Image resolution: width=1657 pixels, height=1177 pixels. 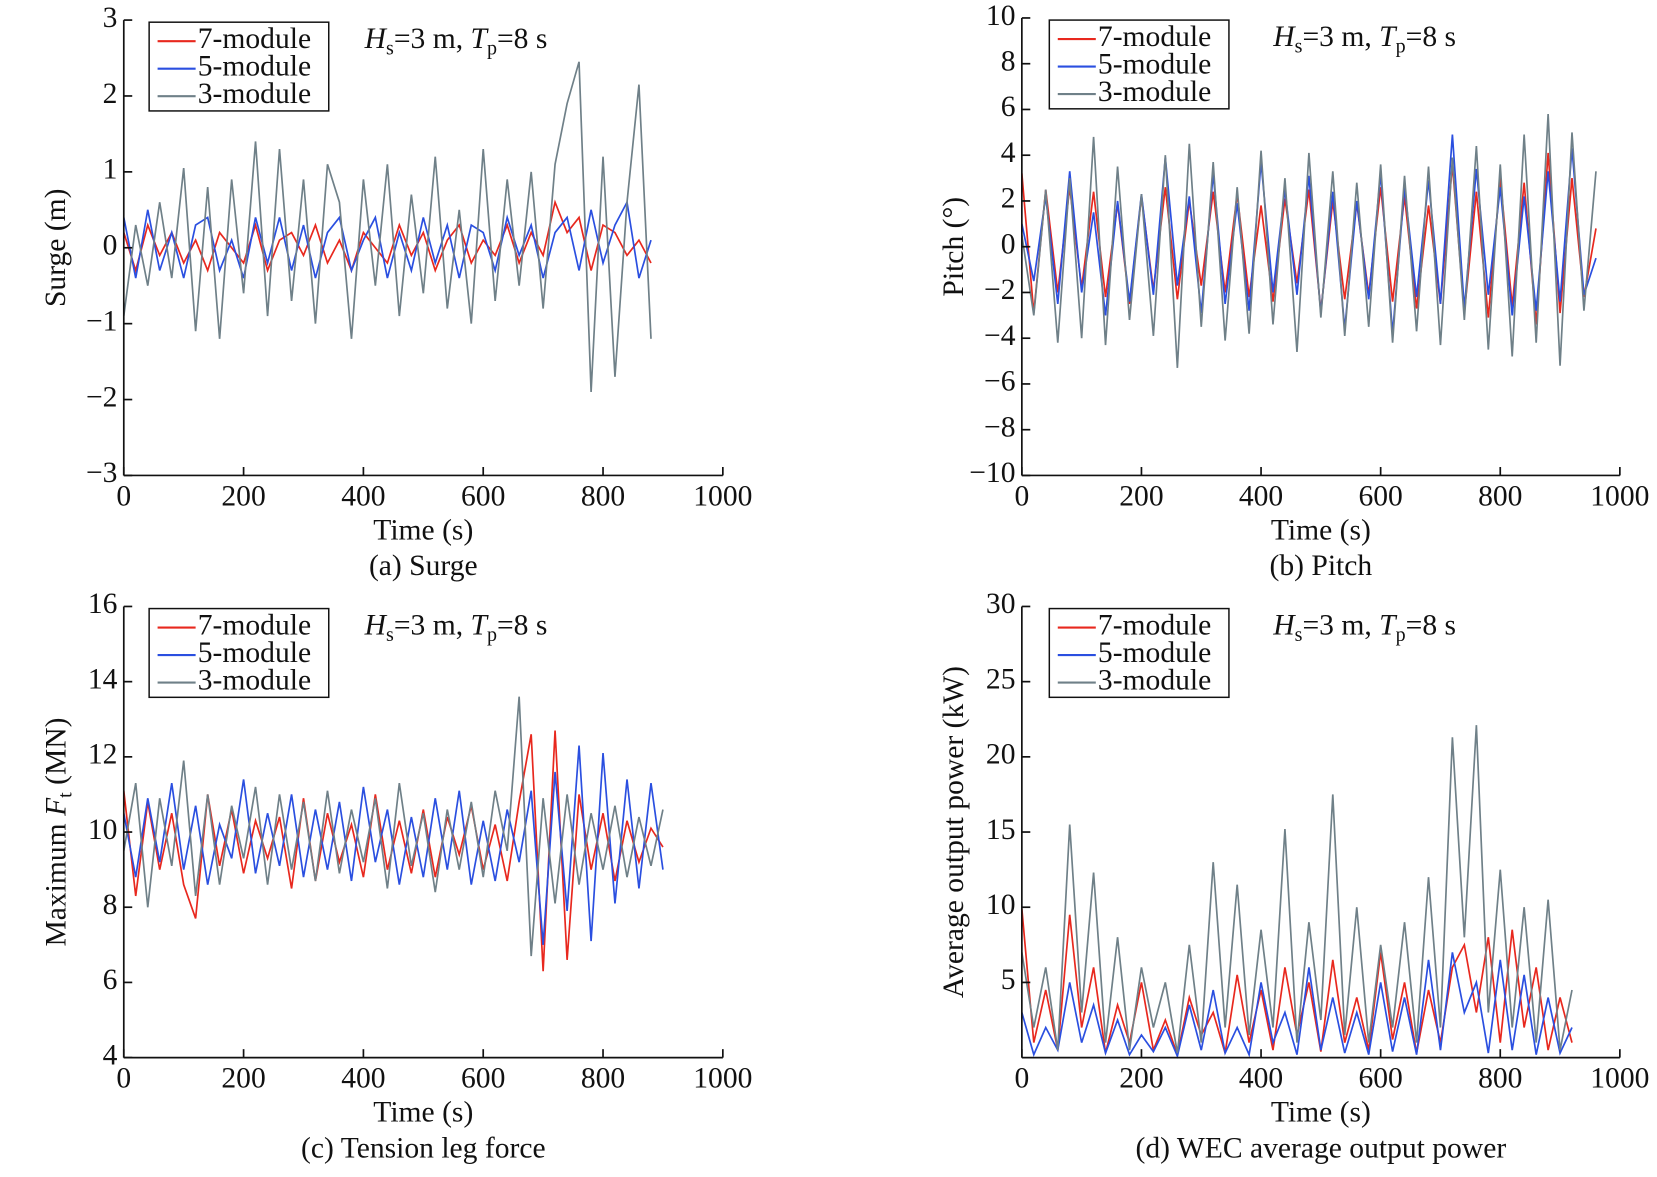 What do you see at coordinates (992, 473) in the screenshot?
I see `y-tick-label: −10` at bounding box center [992, 473].